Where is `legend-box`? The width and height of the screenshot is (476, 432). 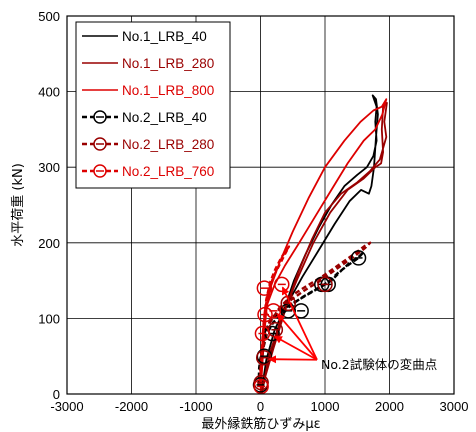
legend-box is located at coordinates (153, 105).